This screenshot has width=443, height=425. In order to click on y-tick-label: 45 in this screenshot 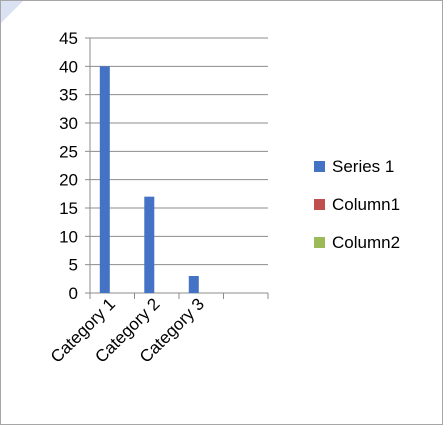, I will do `click(68, 38)`.